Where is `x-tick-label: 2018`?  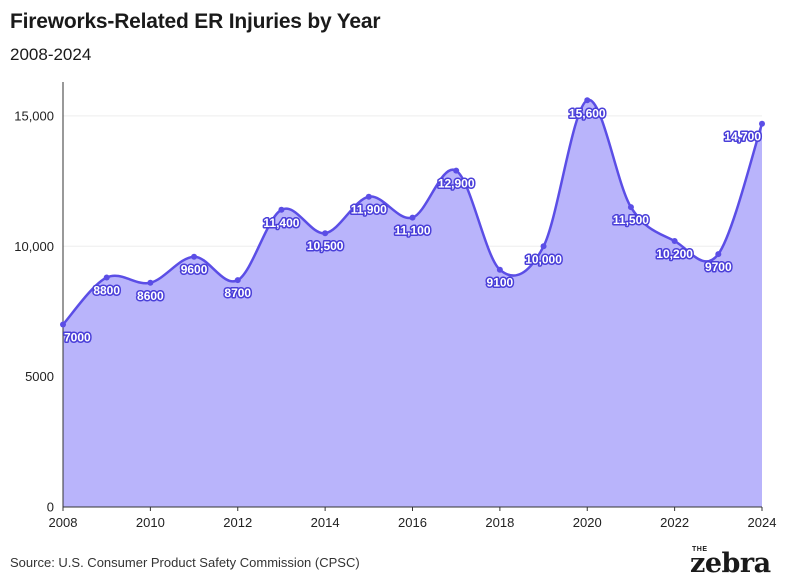
x-tick-label: 2018 is located at coordinates (499, 522).